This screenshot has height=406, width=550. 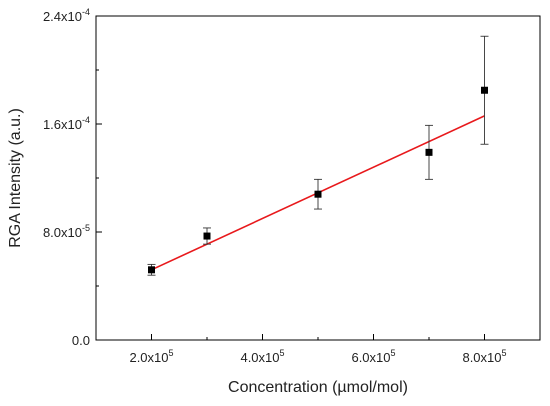 I want to click on x-tick-label: 8.0x10⁵, so click(x=484, y=356).